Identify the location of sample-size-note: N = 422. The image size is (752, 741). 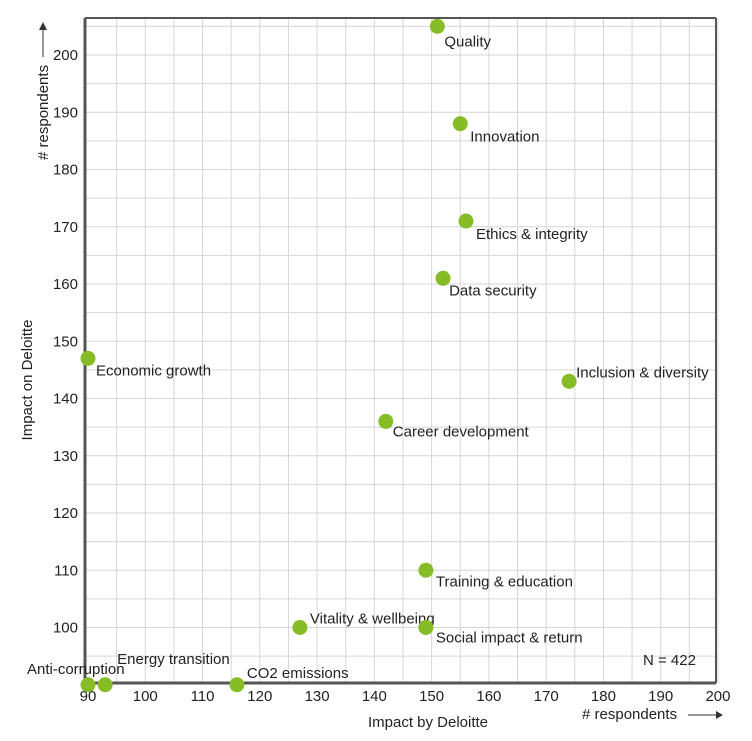
(669, 660).